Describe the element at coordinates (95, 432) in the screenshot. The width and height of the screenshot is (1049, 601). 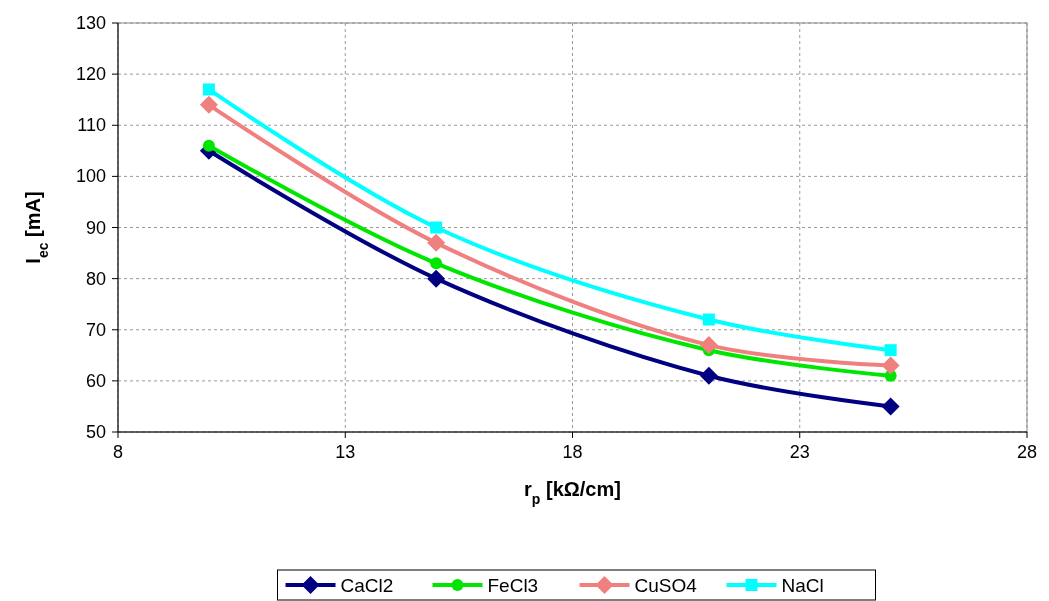
I see `y-tick-label: 50` at that location.